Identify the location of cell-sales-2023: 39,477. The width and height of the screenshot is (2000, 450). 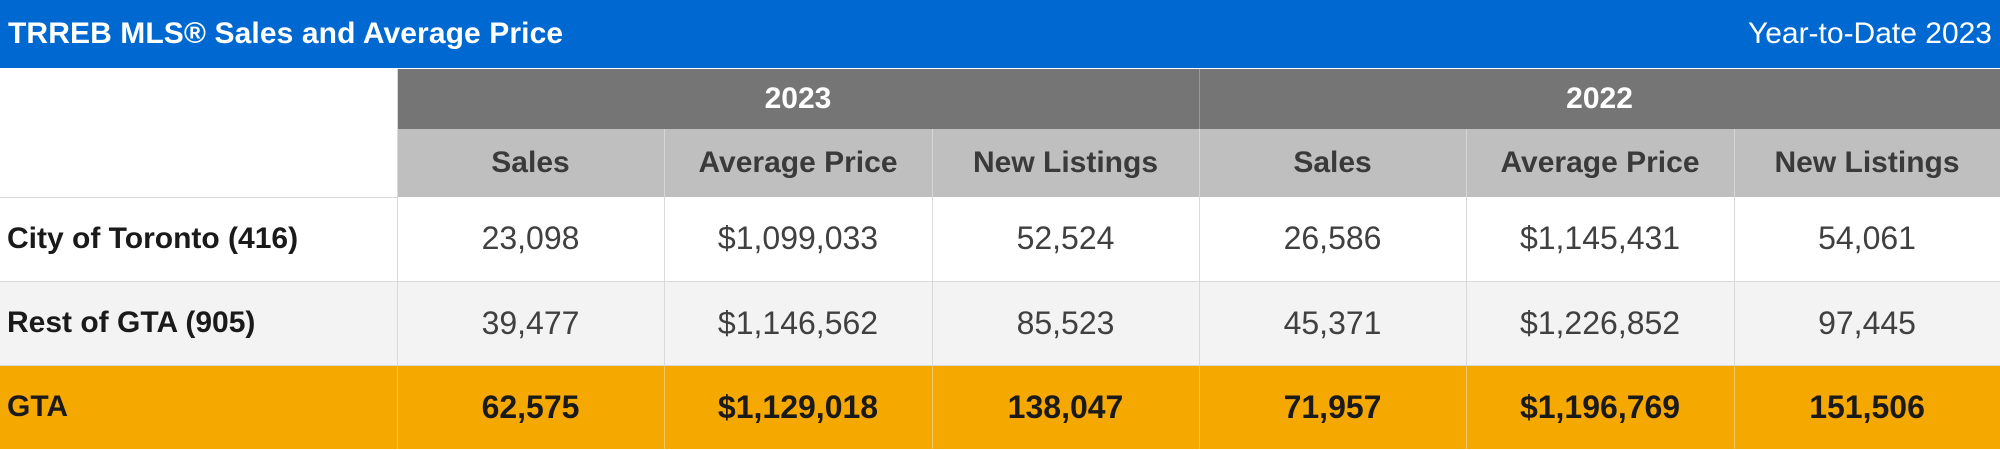
(531, 323).